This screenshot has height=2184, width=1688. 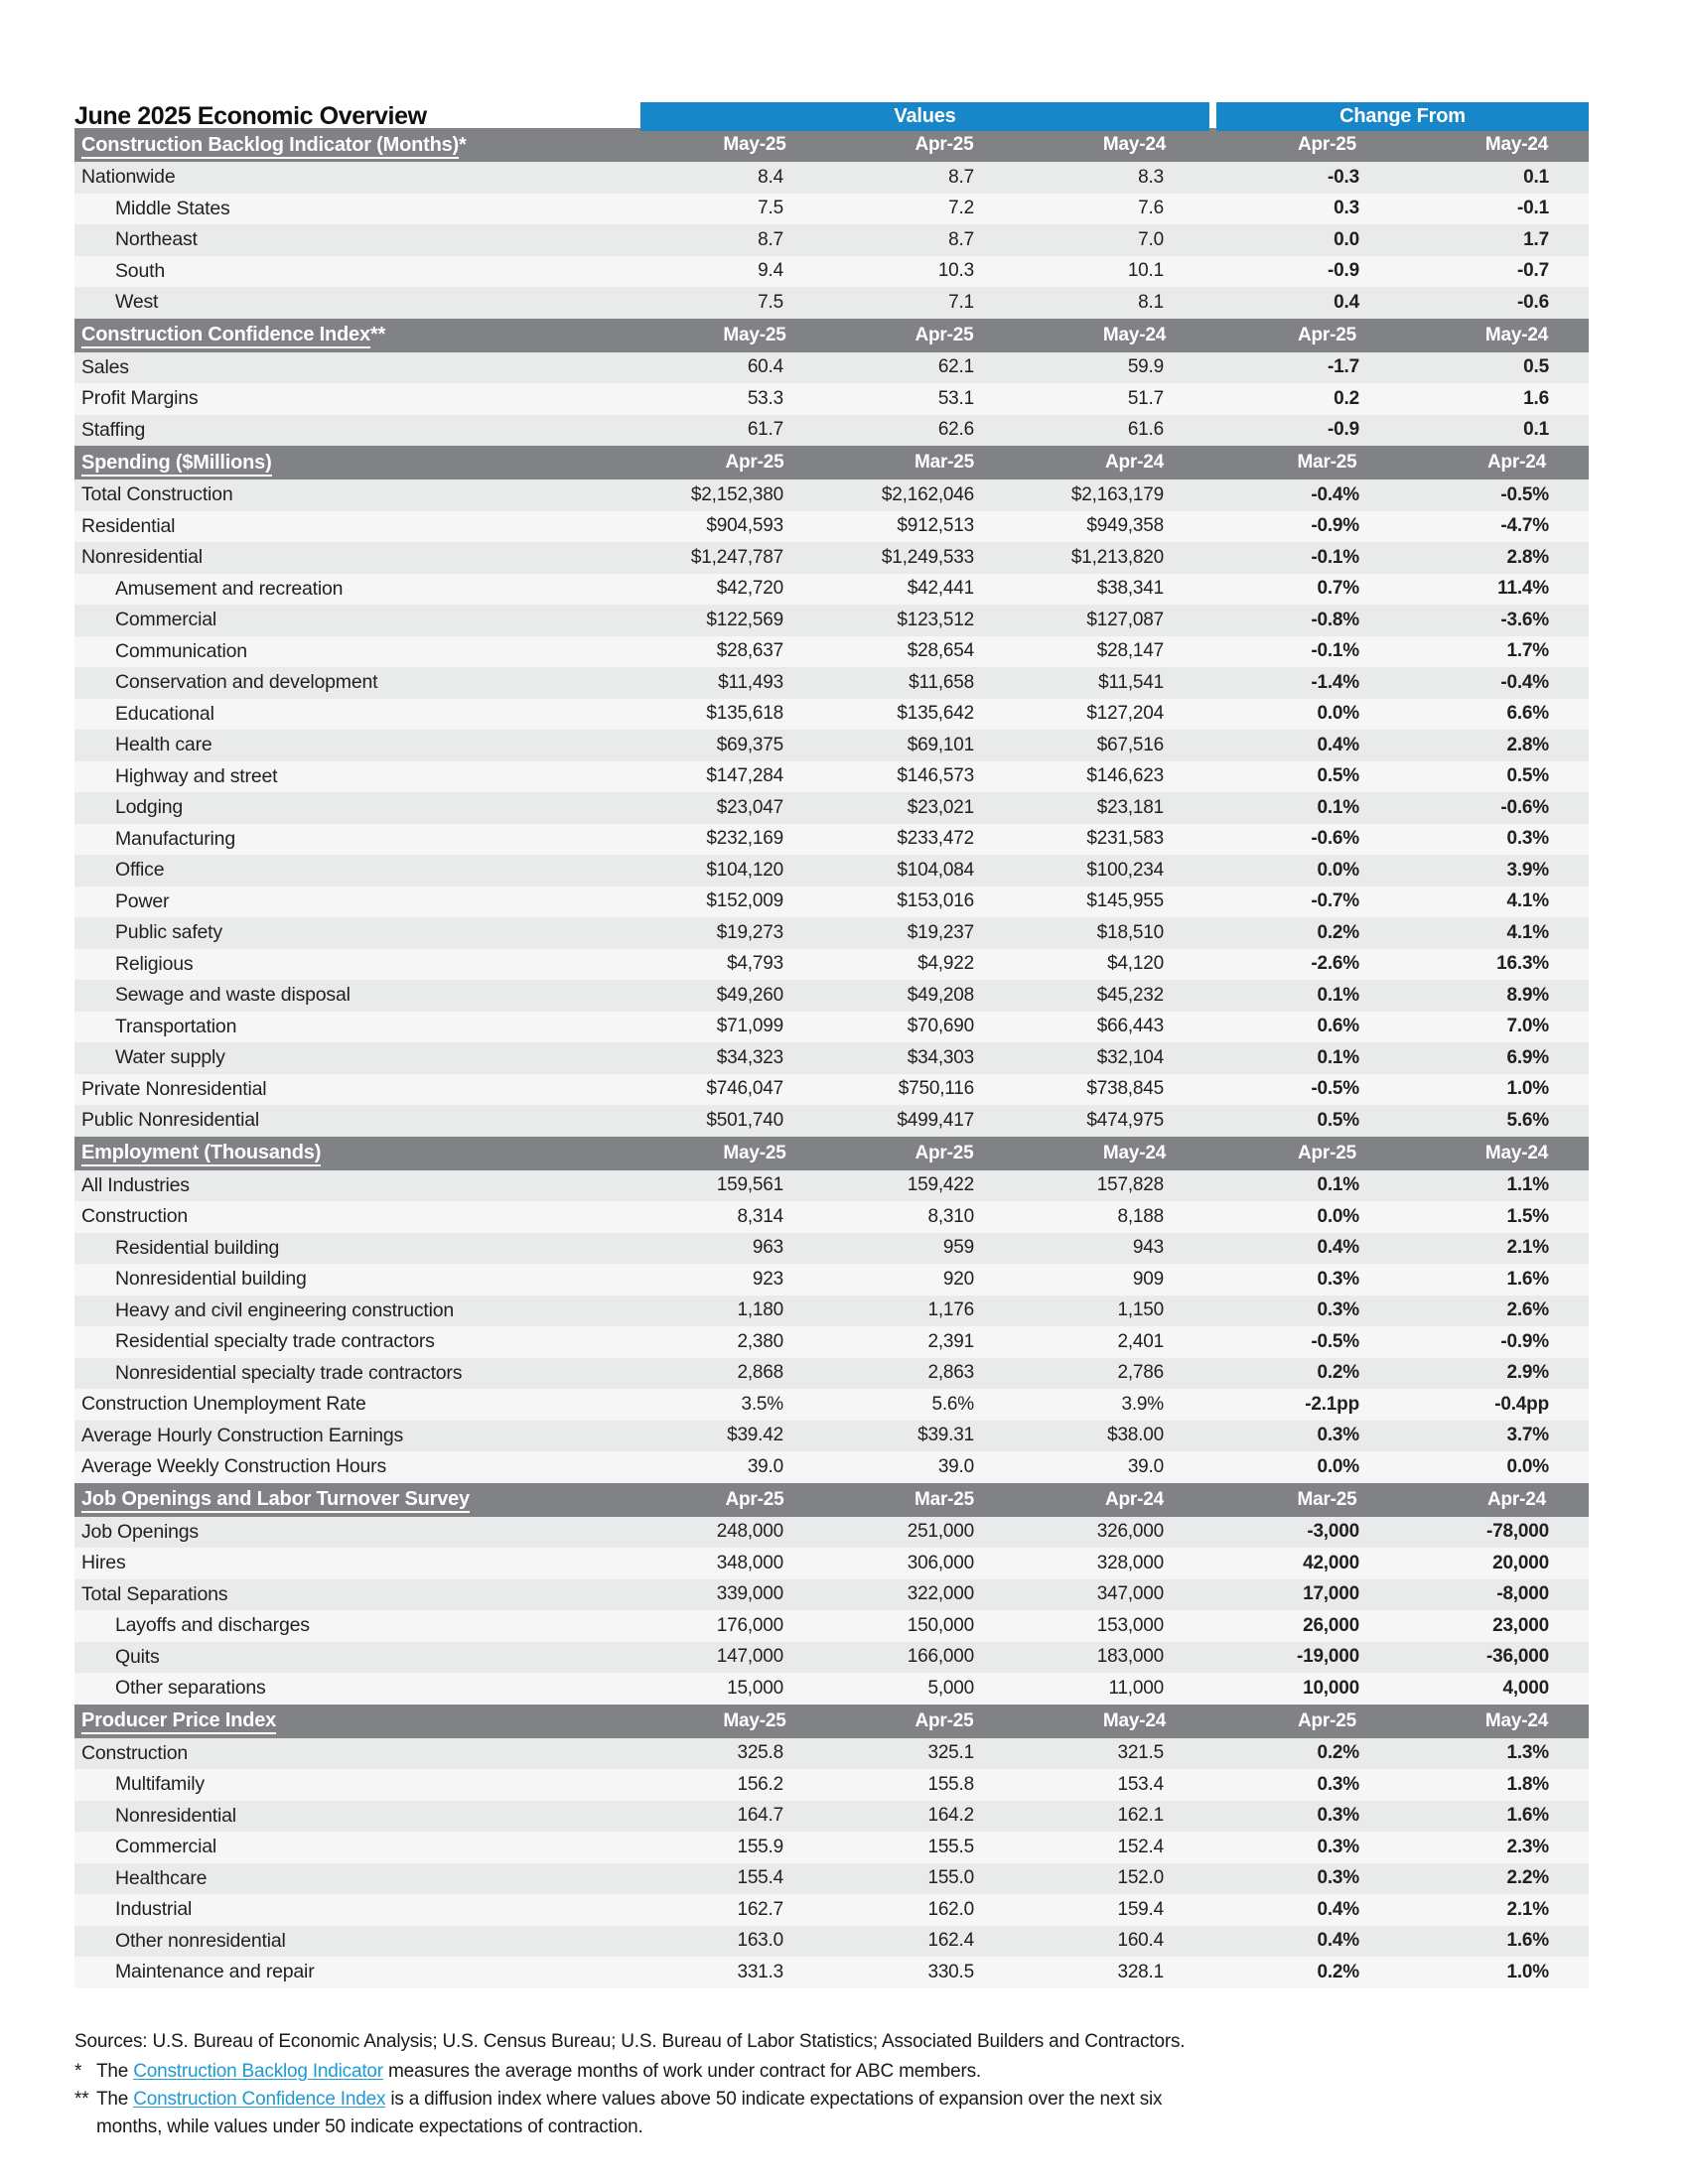 I want to click on value-cell: $746,047, so click(x=744, y=1089).